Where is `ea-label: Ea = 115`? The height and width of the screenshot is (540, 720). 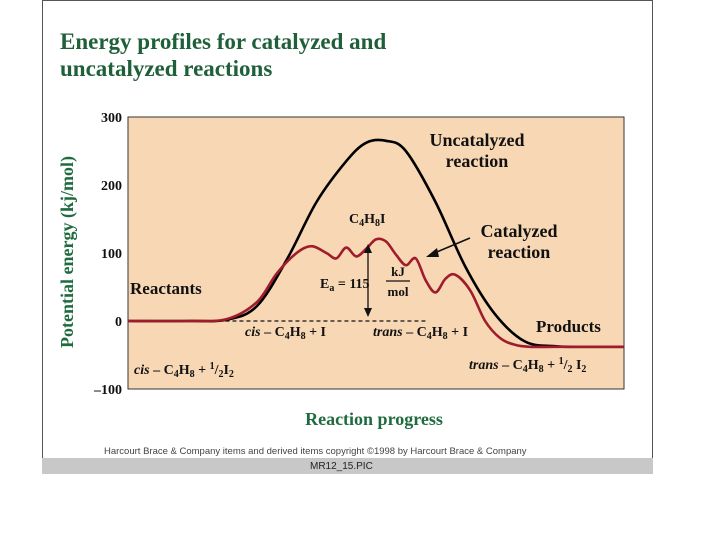 ea-label: Ea = 115 is located at coordinates (345, 285).